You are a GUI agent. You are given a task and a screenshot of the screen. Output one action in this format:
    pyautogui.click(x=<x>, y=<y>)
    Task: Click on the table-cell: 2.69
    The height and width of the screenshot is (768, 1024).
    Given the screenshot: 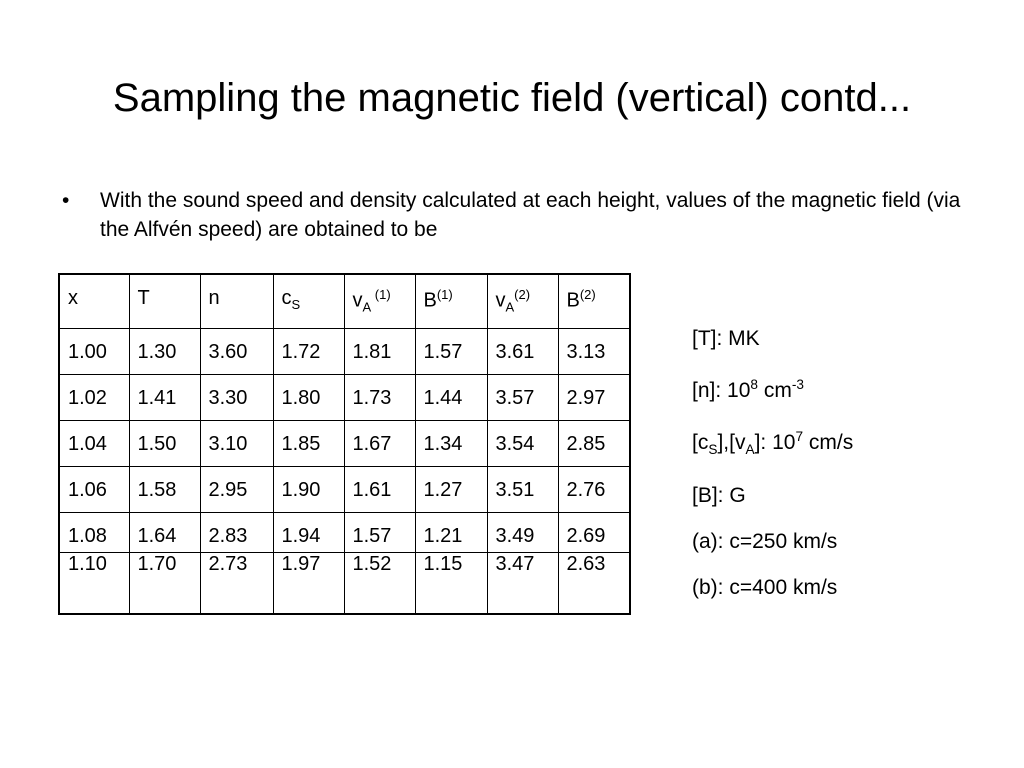 What is the action you would take?
    pyautogui.click(x=594, y=532)
    